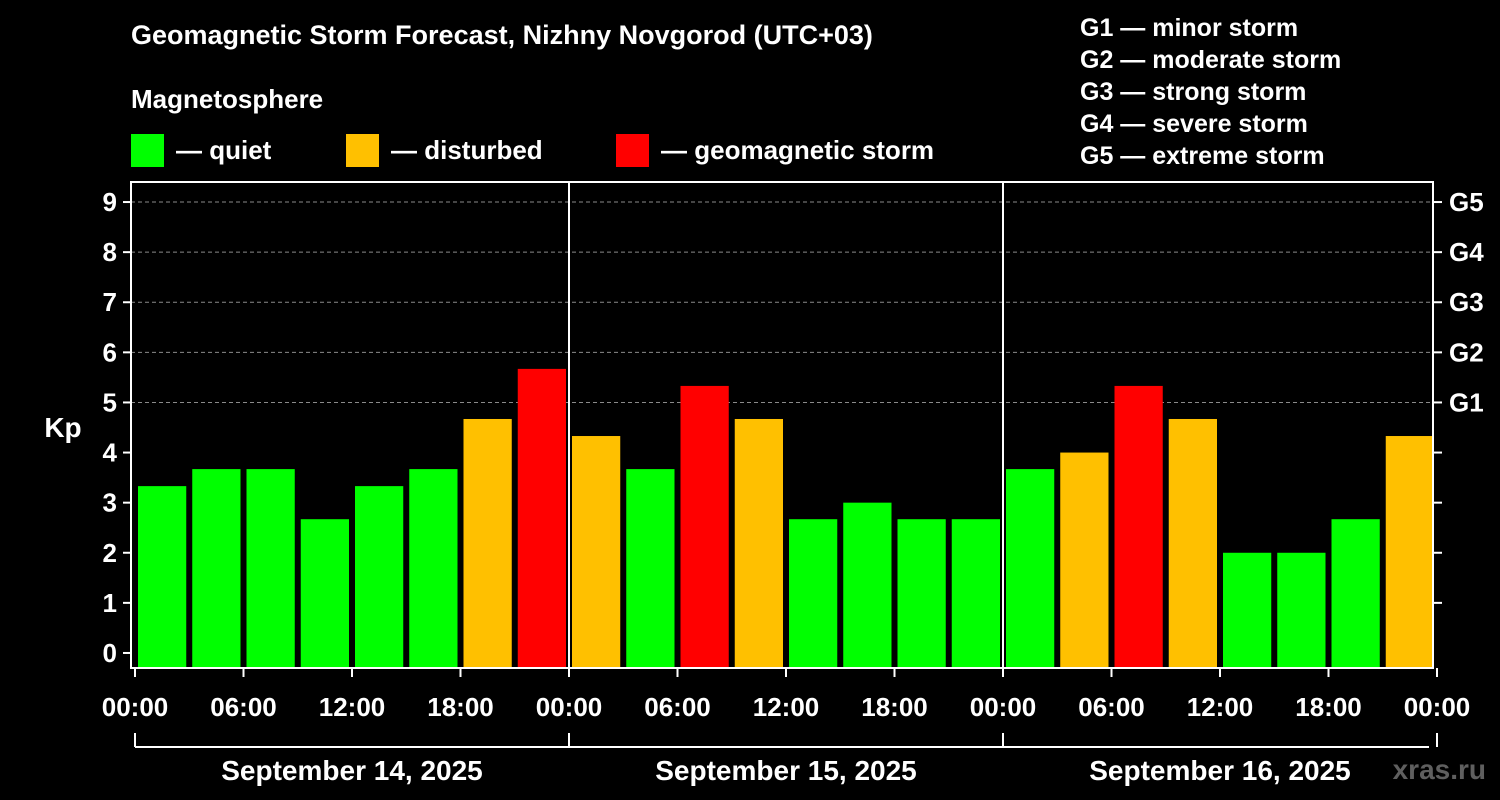 This screenshot has height=800, width=1500. I want to click on y-axis-label: Kp, so click(62, 427).